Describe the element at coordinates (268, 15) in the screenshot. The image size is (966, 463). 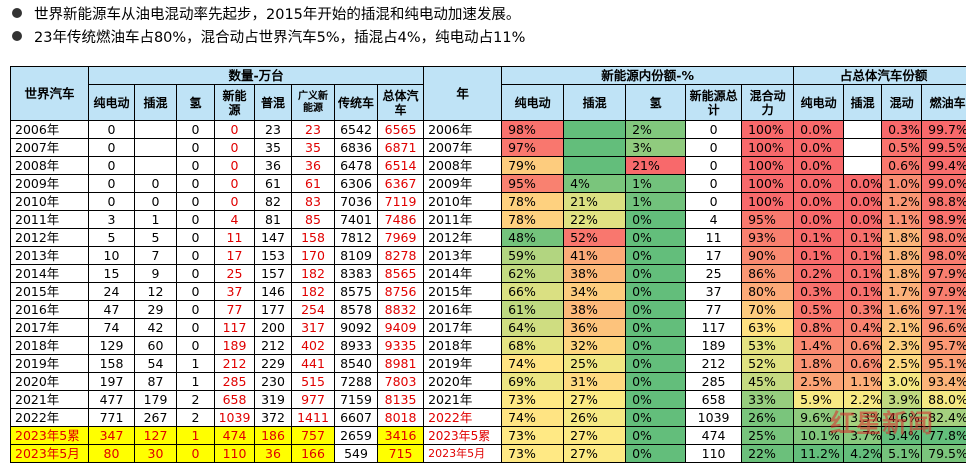
I see `bullet-item: 世界新能源车从油电混动率先起步，2015年开始的插混和纯电动加速发展。` at that location.